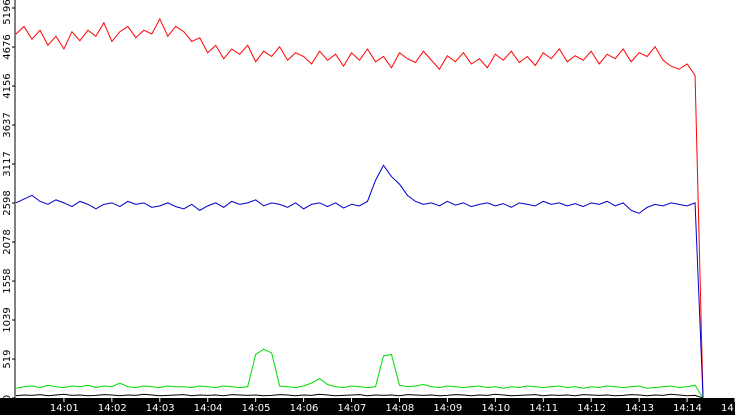 Image resolution: width=735 pixels, height=415 pixels. I want to click on y-tick-label: 4156, so click(7, 85).